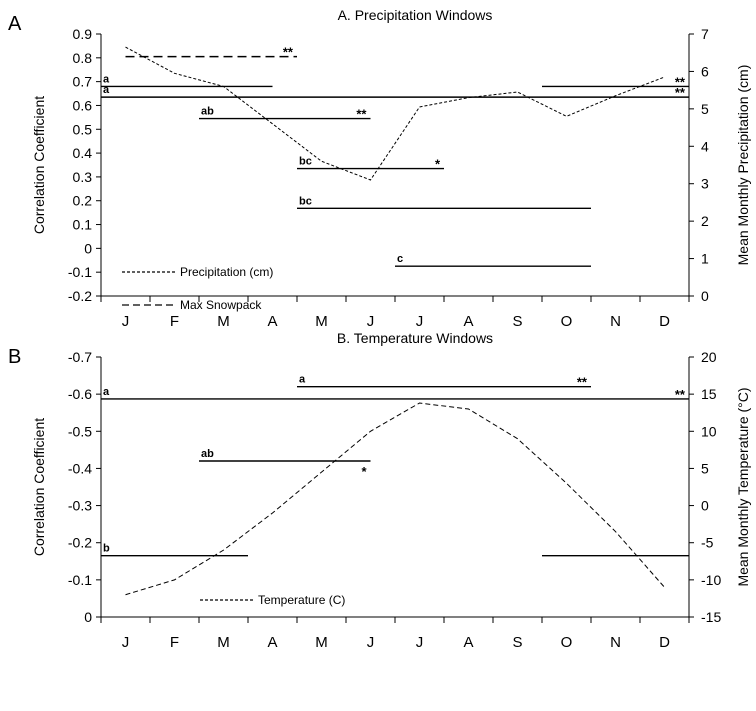 The width and height of the screenshot is (756, 711). What do you see at coordinates (711, 617) in the screenshot?
I see `right-tick-label: -15` at bounding box center [711, 617].